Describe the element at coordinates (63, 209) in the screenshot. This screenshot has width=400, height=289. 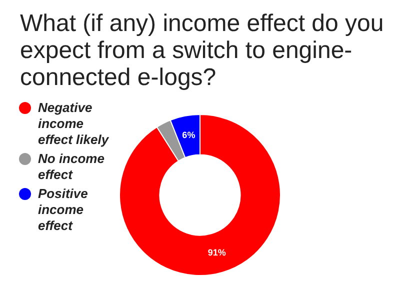
I see `legend-label: Positive income effect` at that location.